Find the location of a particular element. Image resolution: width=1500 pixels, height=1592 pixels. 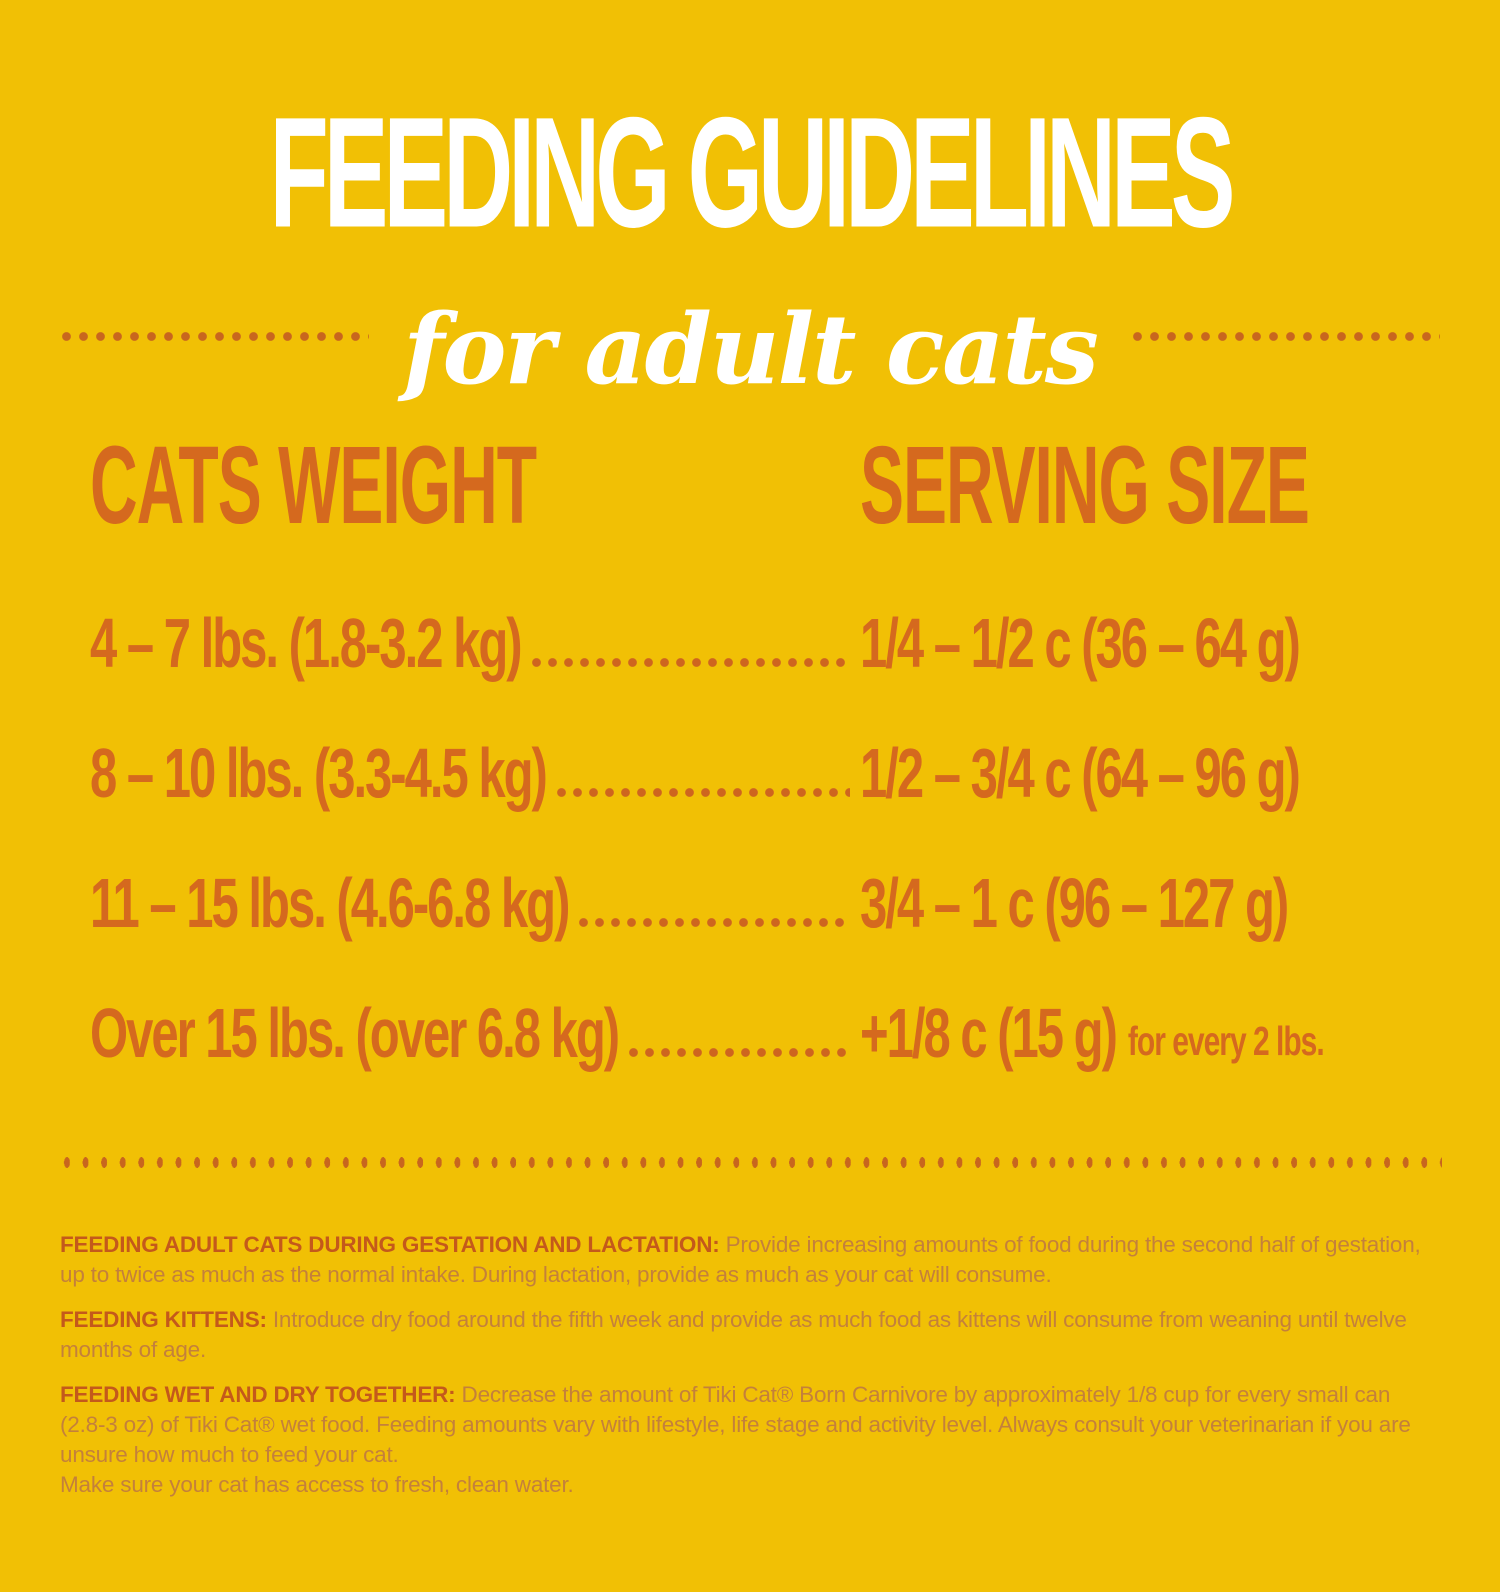

table-header-row: CATS WEIGHT SERVING SIZE is located at coordinates (765, 491).